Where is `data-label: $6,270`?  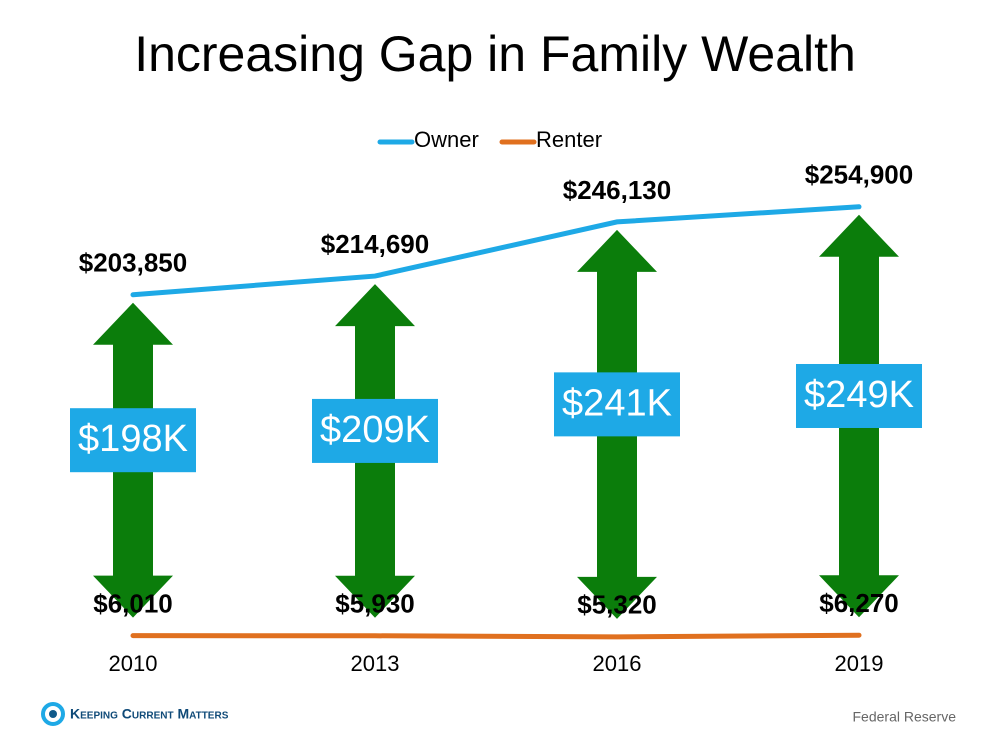
data-label: $6,270 is located at coordinates (859, 603).